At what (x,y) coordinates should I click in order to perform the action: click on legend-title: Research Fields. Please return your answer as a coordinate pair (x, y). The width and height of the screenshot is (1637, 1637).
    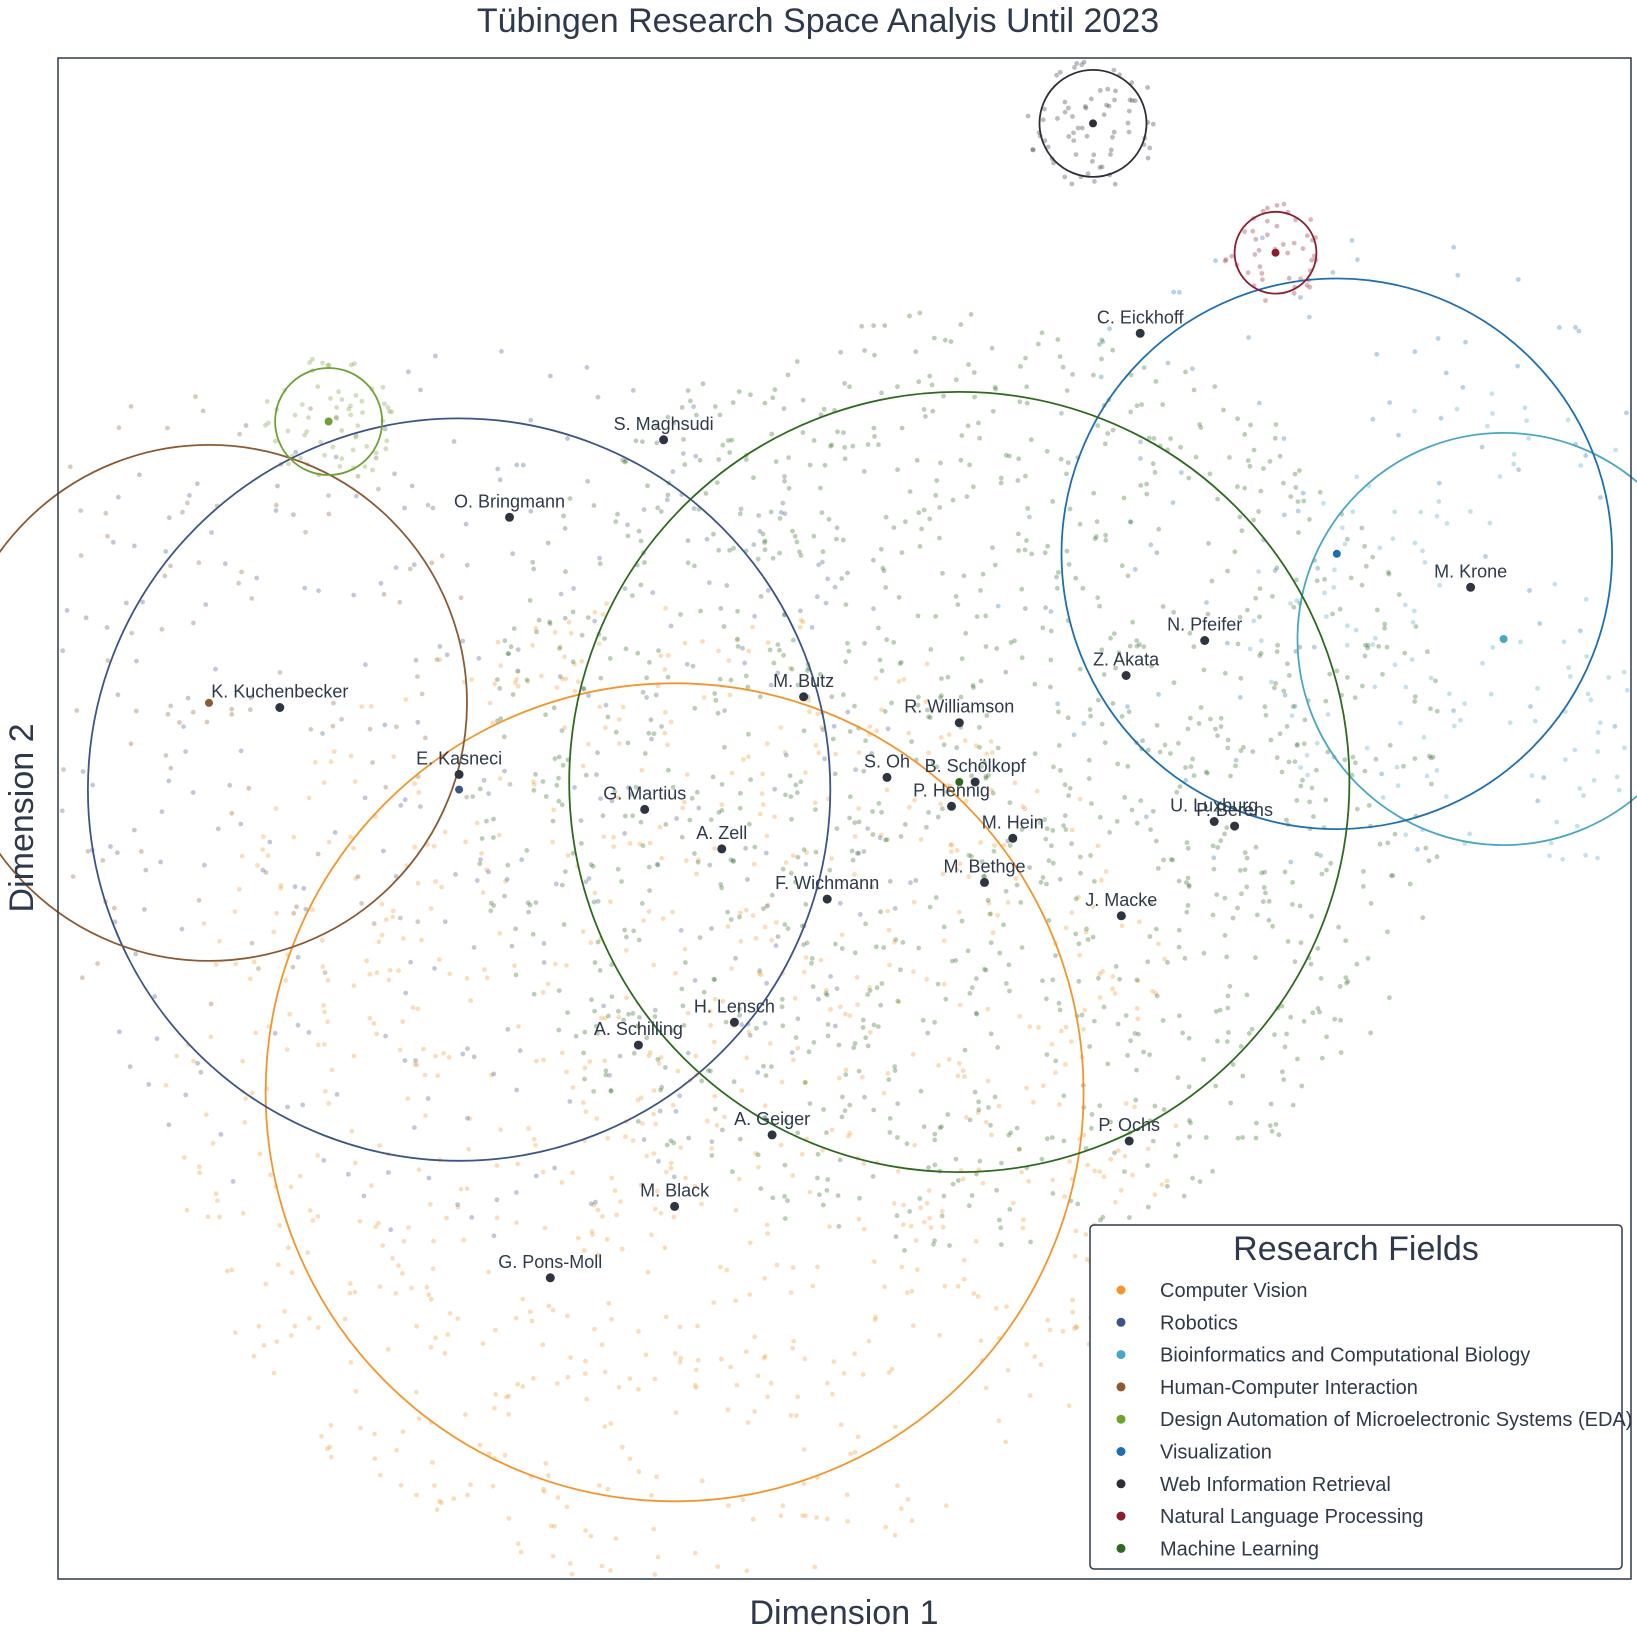
    Looking at the image, I should click on (1356, 1249).